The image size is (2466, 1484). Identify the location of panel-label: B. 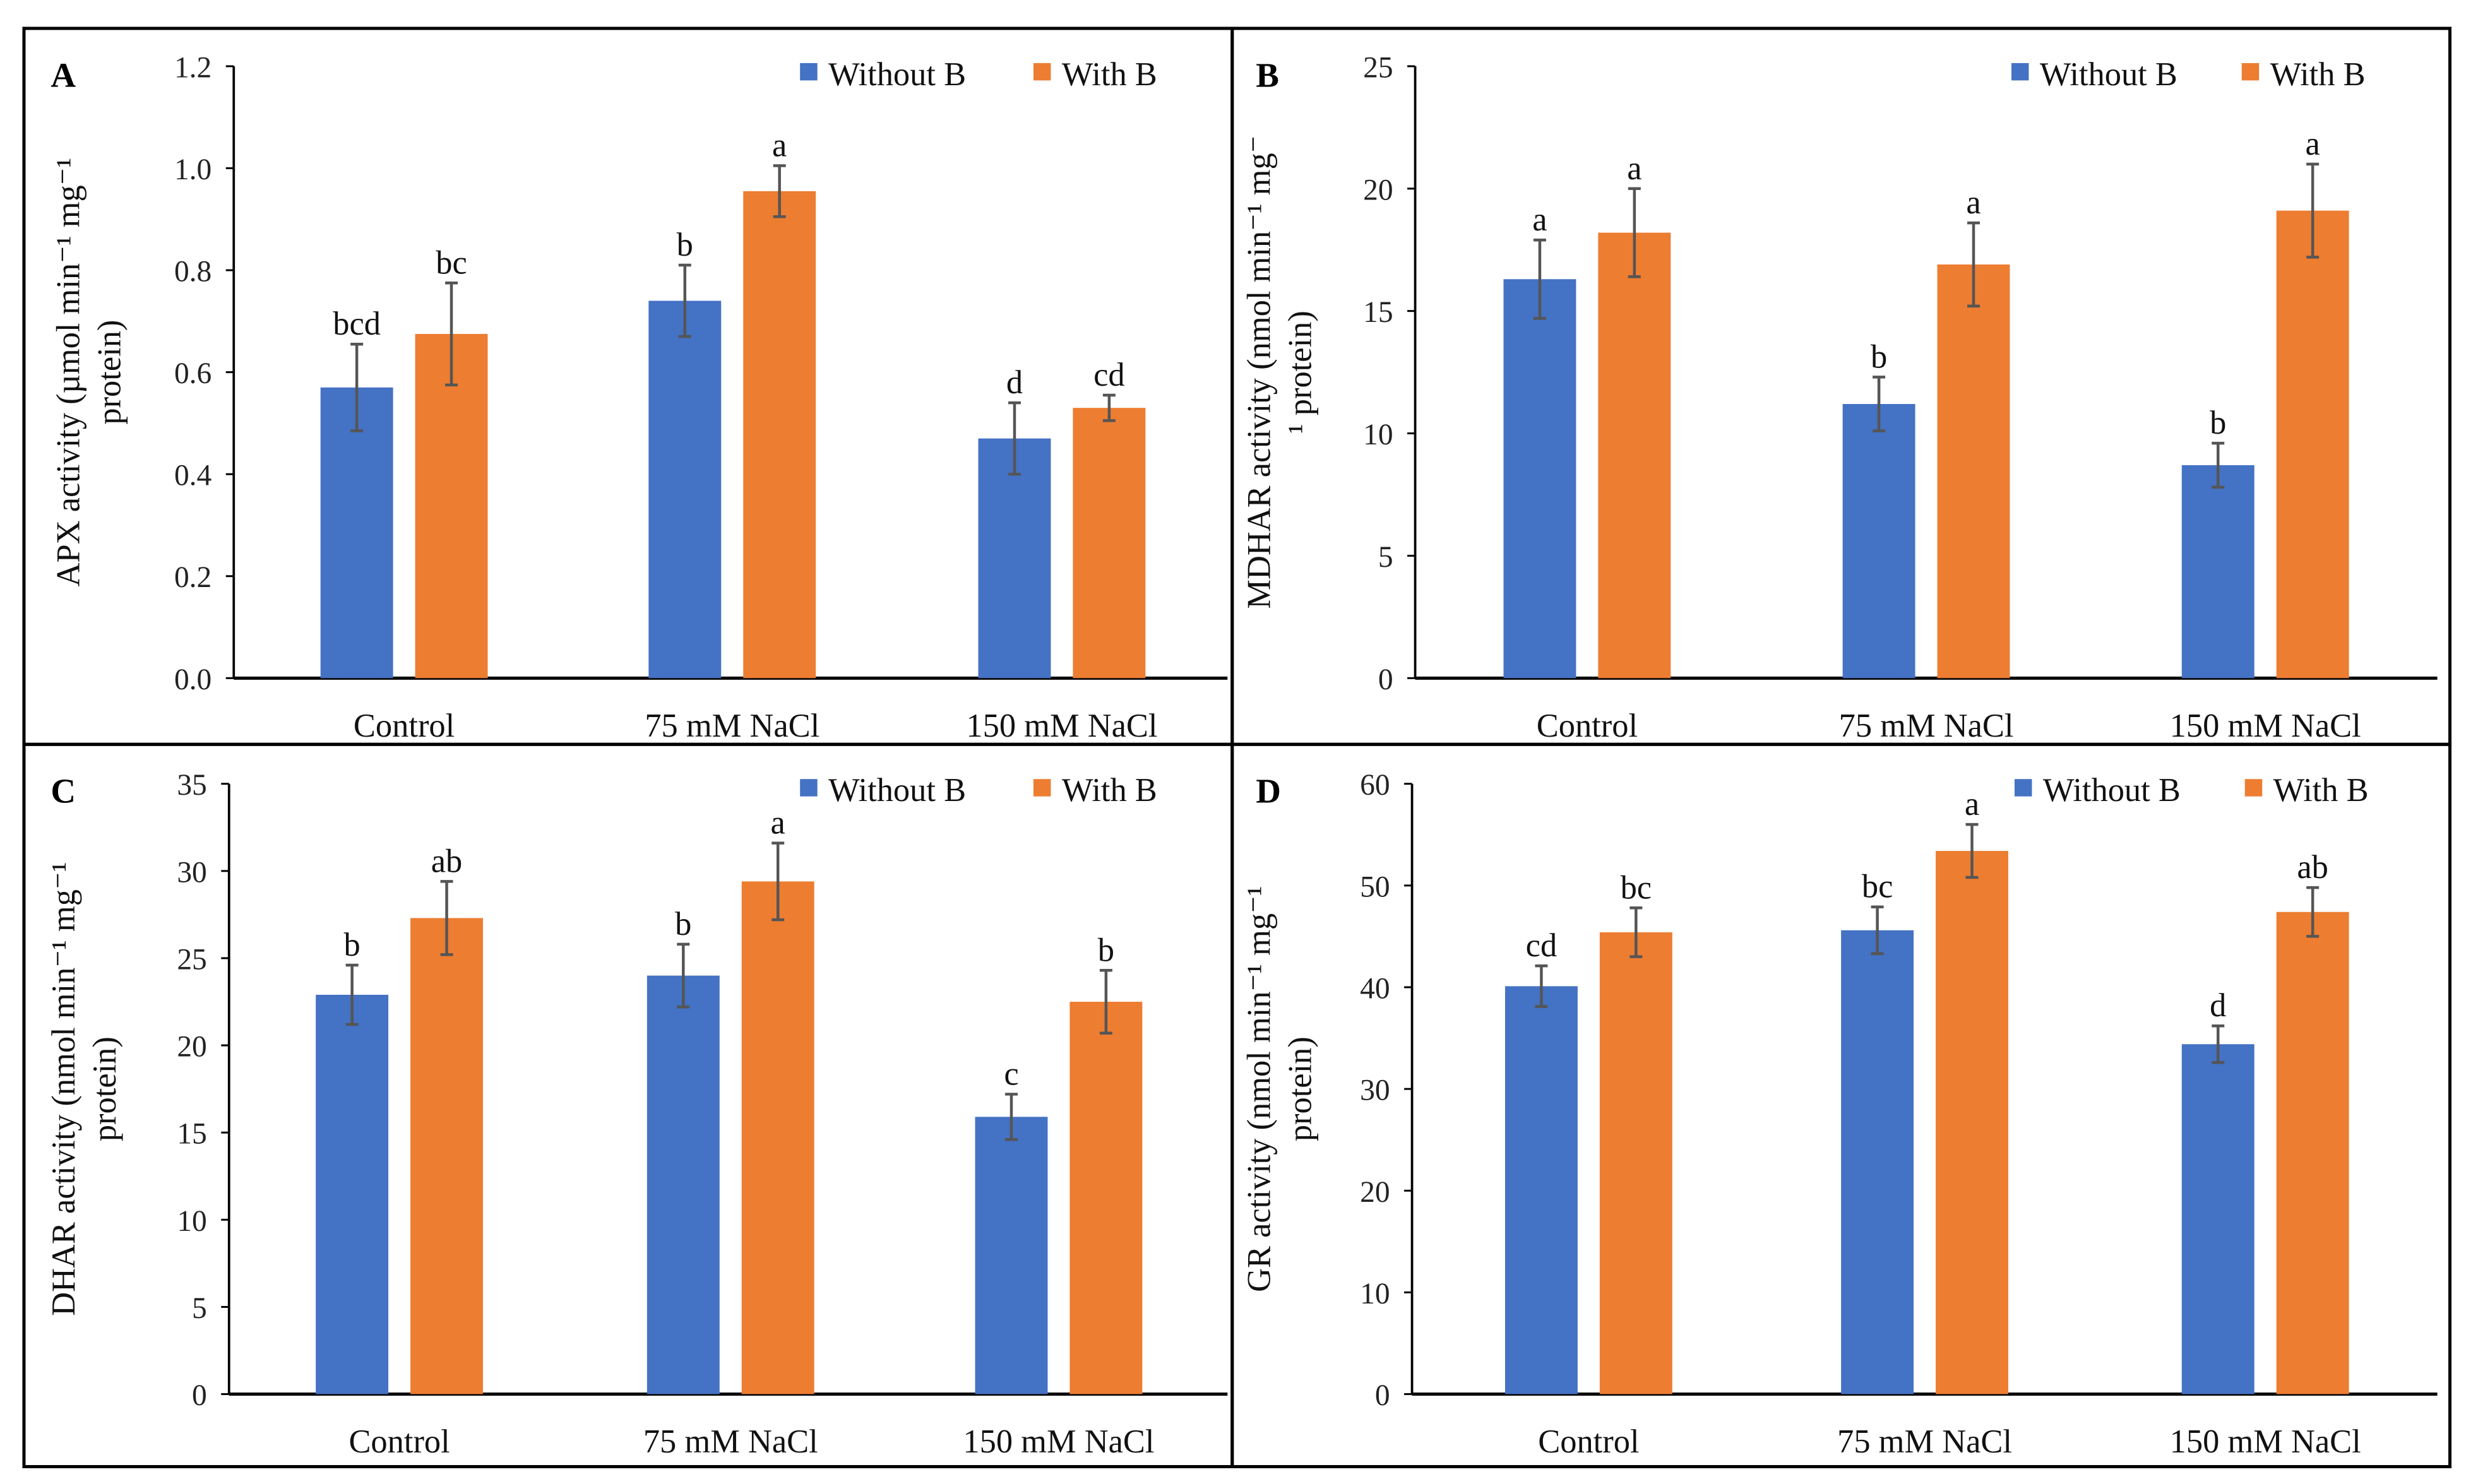
(1267, 75).